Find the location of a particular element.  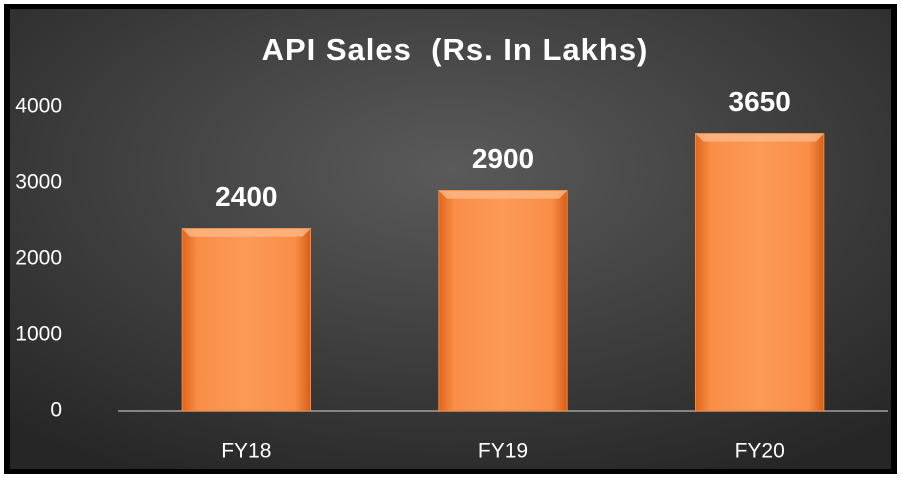

x-tick-label: FY18 is located at coordinates (246, 451).